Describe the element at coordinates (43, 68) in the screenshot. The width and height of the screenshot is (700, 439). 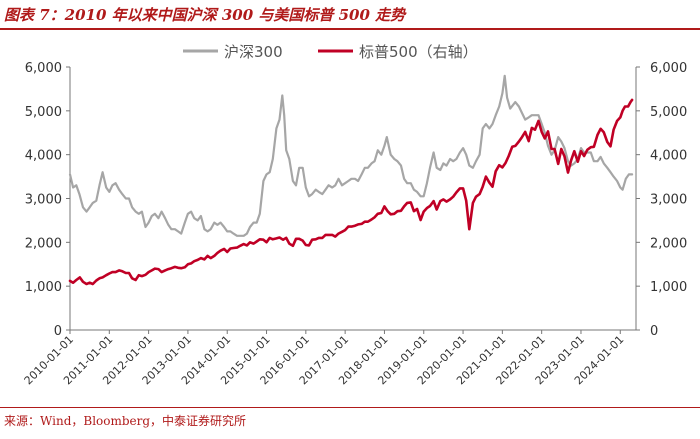
I see `y-left-tick-label: 6,000` at that location.